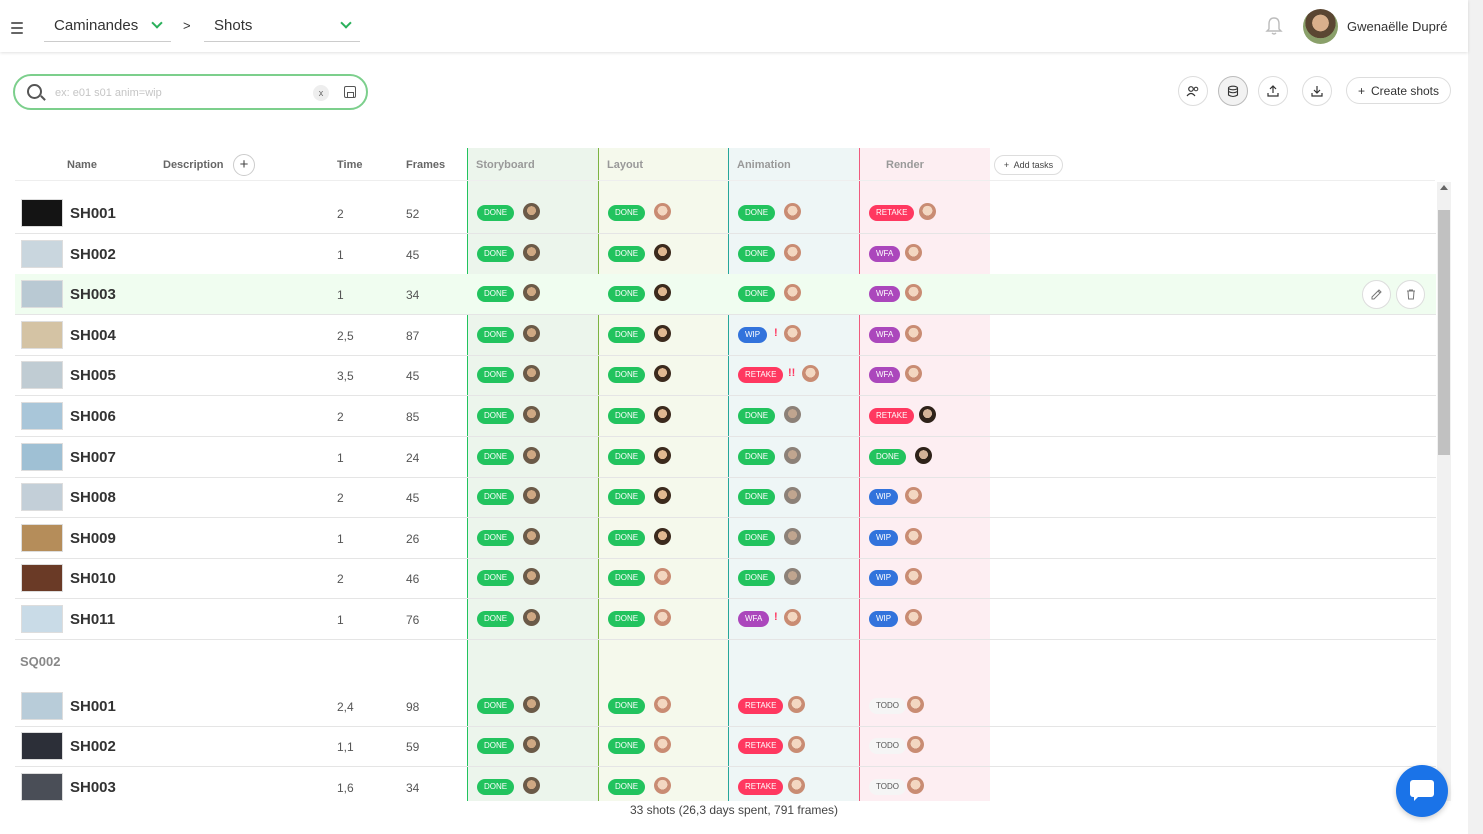 This screenshot has height=834, width=1483. I want to click on task-status-badge: WFA, so click(885, 294).